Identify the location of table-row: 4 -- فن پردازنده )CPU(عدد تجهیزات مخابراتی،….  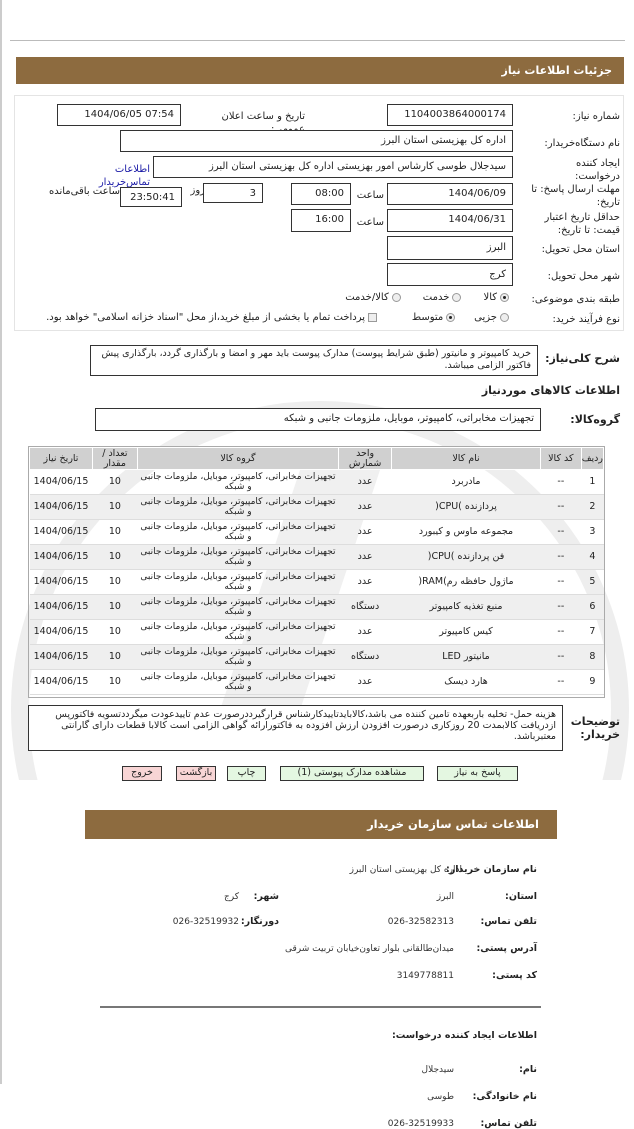
(316, 557).